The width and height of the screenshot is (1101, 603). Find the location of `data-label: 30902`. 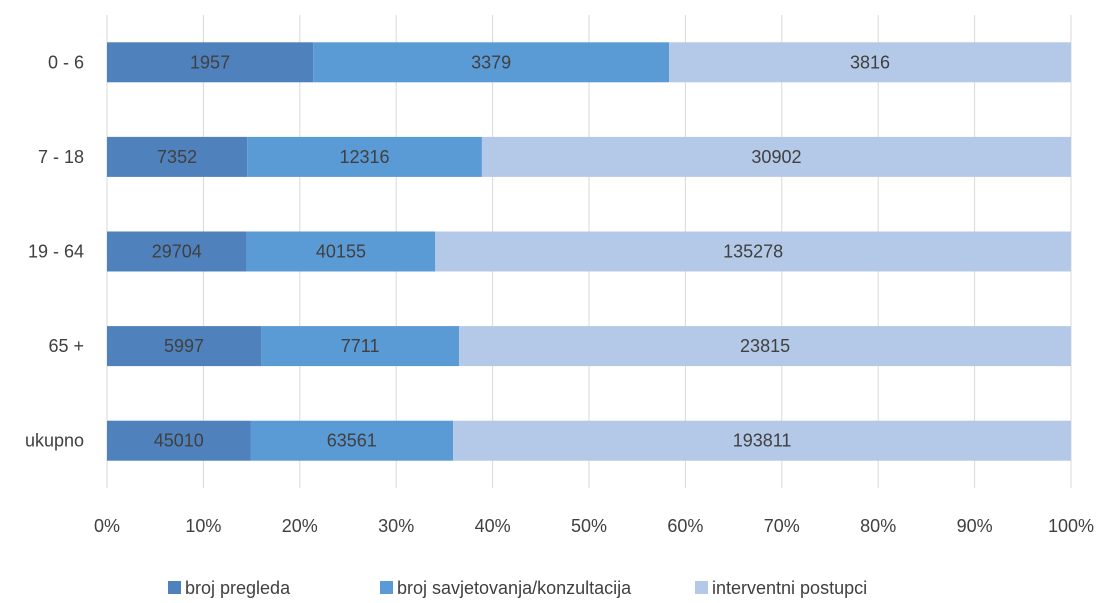

data-label: 30902 is located at coordinates (776, 157).